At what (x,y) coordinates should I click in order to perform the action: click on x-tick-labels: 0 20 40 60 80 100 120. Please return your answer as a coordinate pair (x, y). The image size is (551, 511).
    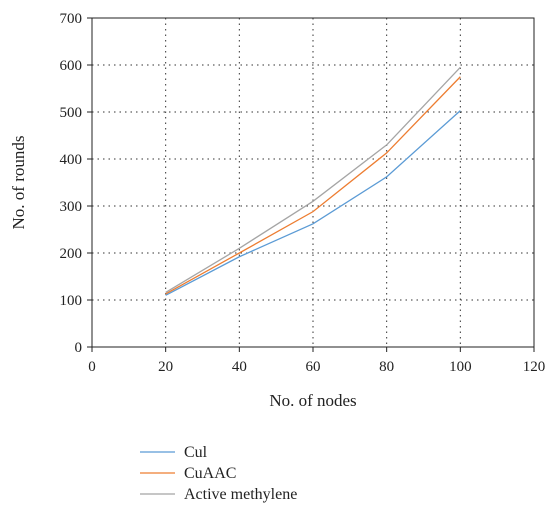
    Looking at the image, I should click on (316, 367).